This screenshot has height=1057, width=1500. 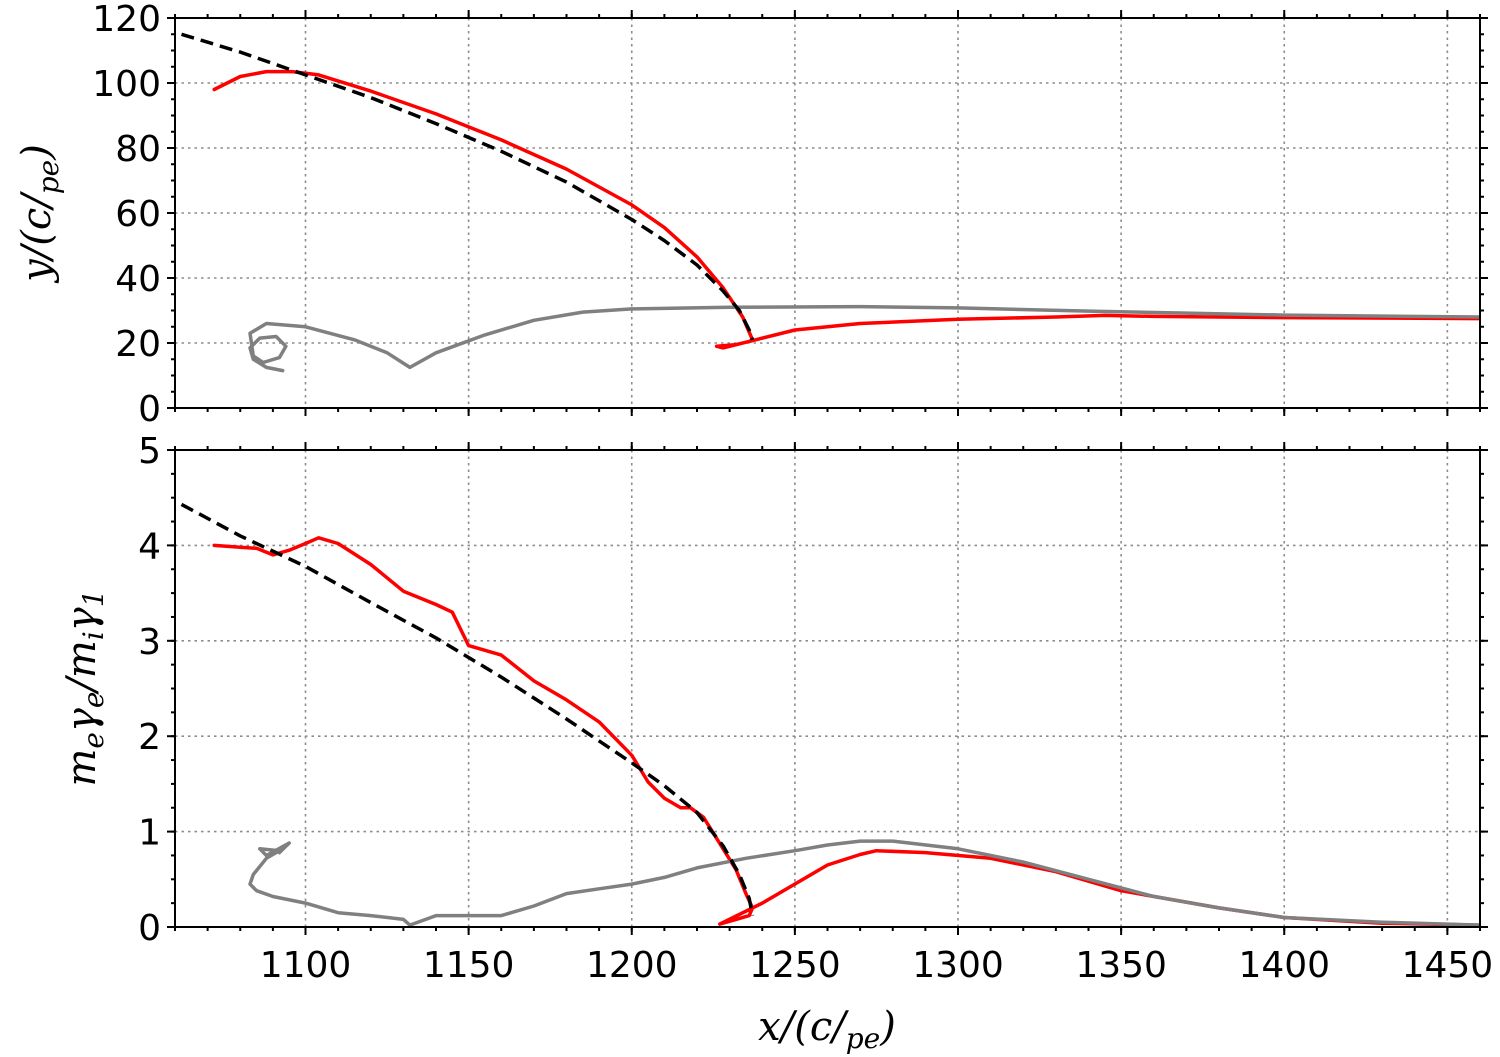 I want to click on y-tick-label: 60, so click(x=138, y=214).